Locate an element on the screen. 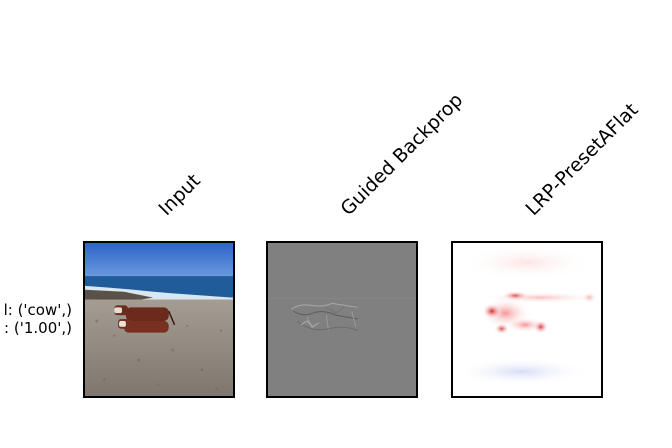 The width and height of the screenshot is (672, 448). lrp-relevance-map is located at coordinates (527, 319).